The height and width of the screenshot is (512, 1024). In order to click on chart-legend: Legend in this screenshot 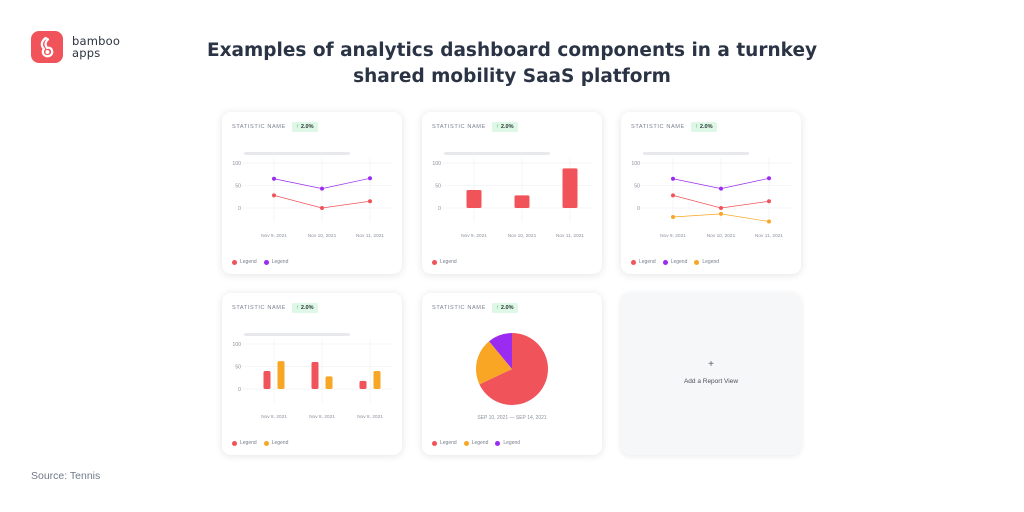, I will do `click(448, 262)`.